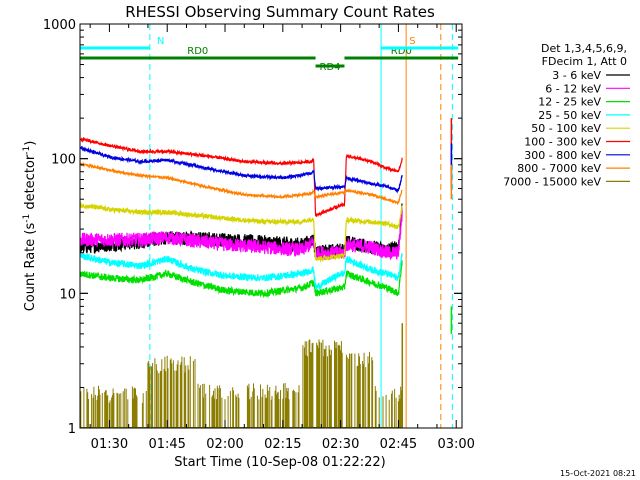 The height and width of the screenshot is (480, 640). I want to click on flag-n-0: N, so click(122, 43).